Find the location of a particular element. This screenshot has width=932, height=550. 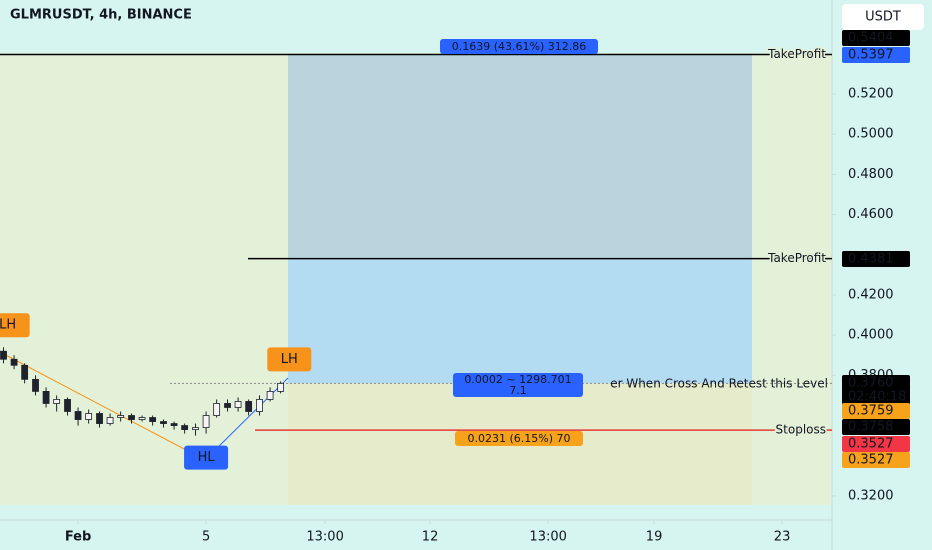

y-tick-label: 0.5000 is located at coordinates (871, 134).